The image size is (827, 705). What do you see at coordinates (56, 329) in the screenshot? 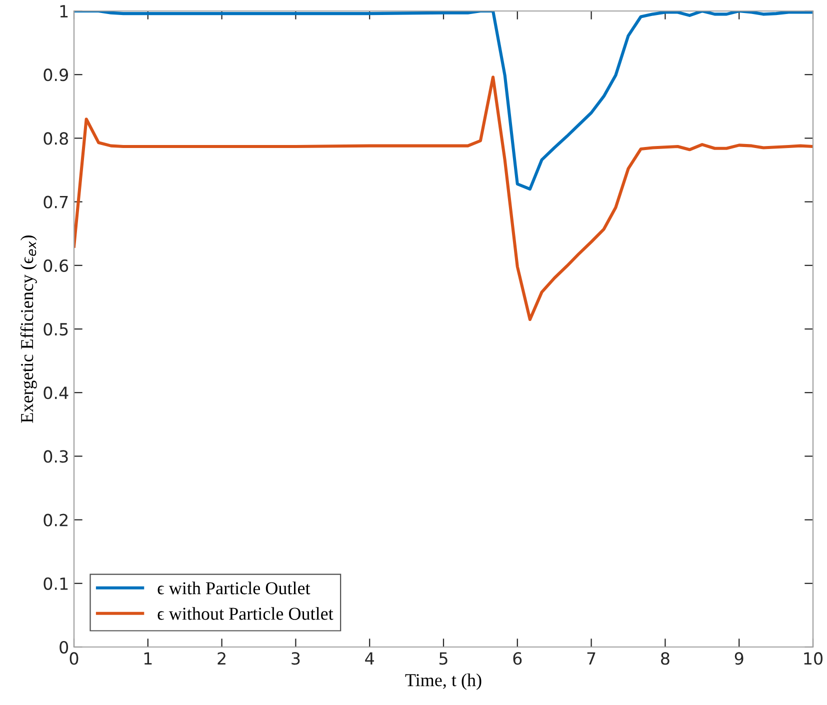
I see `y-tick-label: 0.5` at bounding box center [56, 329].